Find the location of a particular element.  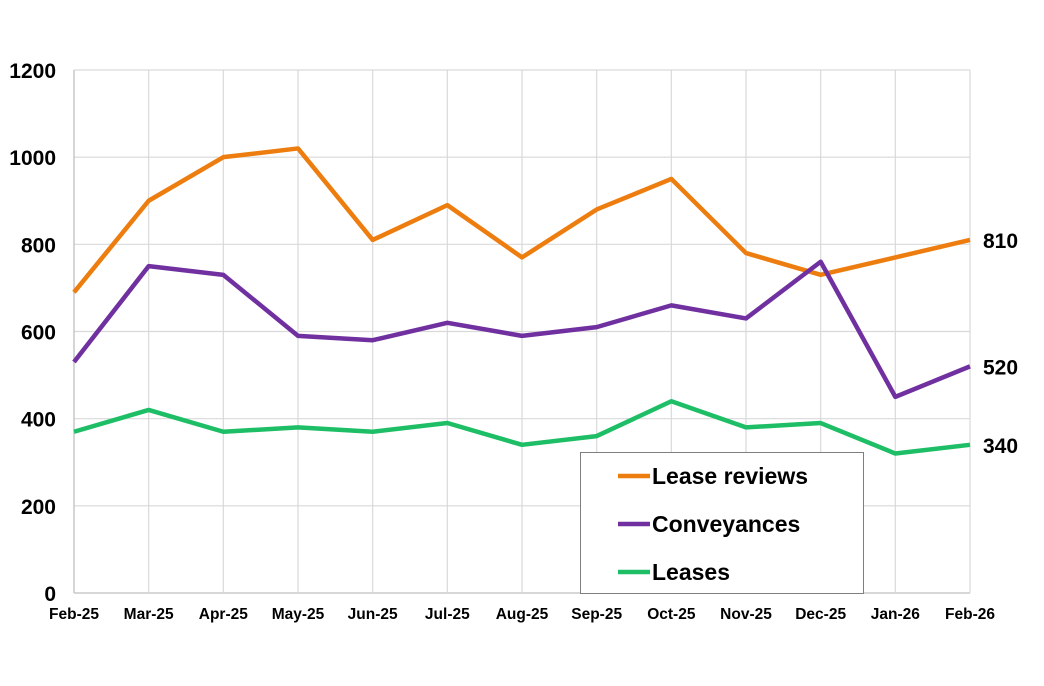

y-tick-label: 1200 is located at coordinates (32, 71).